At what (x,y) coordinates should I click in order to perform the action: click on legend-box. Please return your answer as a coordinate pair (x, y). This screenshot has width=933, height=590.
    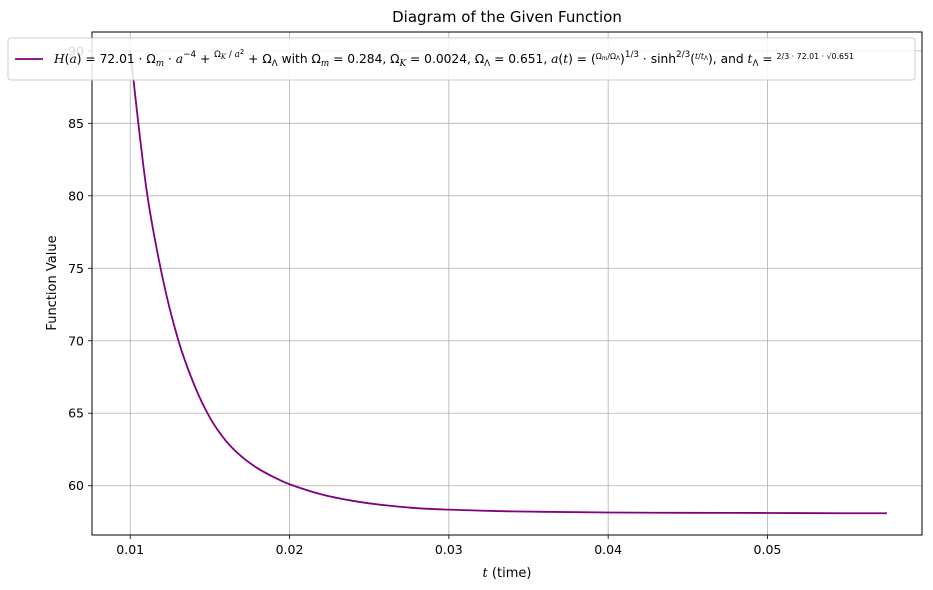
    Looking at the image, I should click on (461, 59).